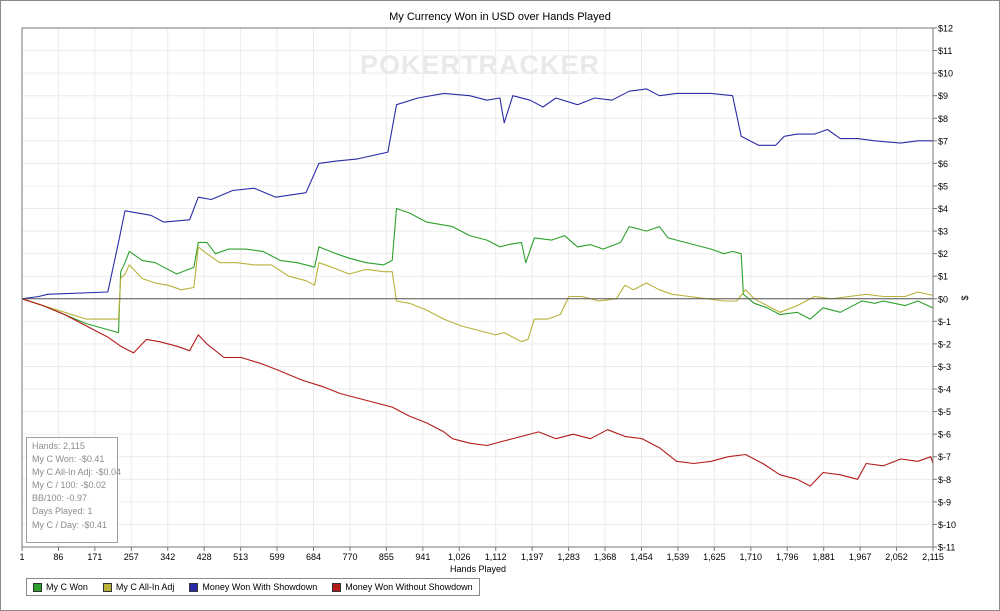 The width and height of the screenshot is (1000, 611). I want to click on x-tick-label: 1,112, so click(496, 557).